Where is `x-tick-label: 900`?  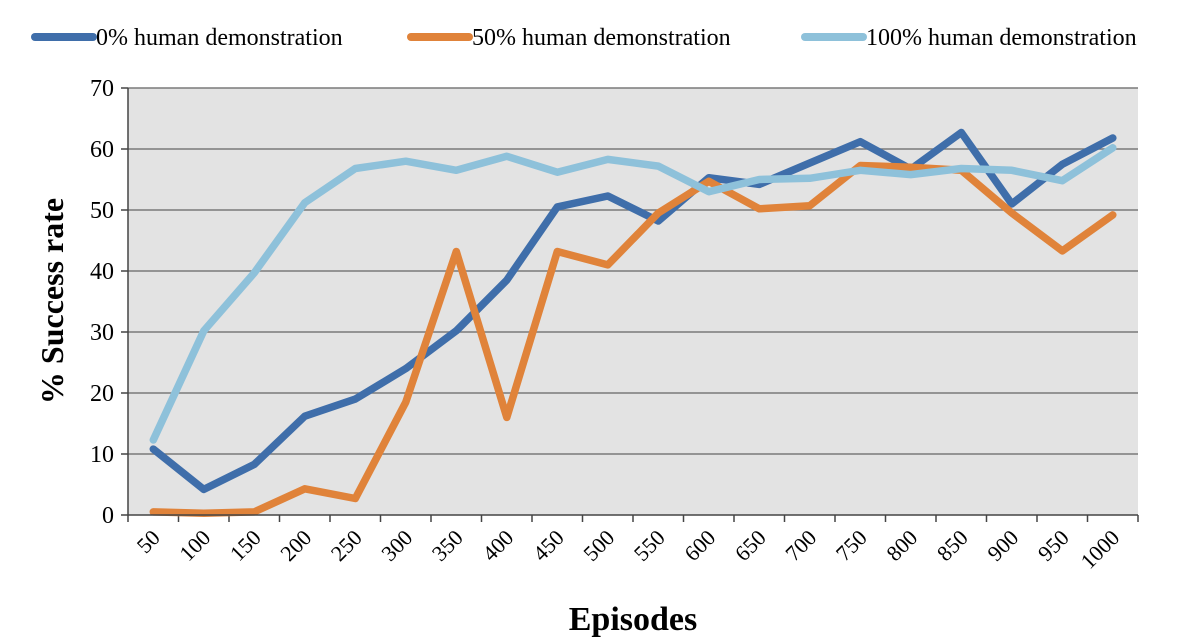
x-tick-label: 900 is located at coordinates (1002, 545).